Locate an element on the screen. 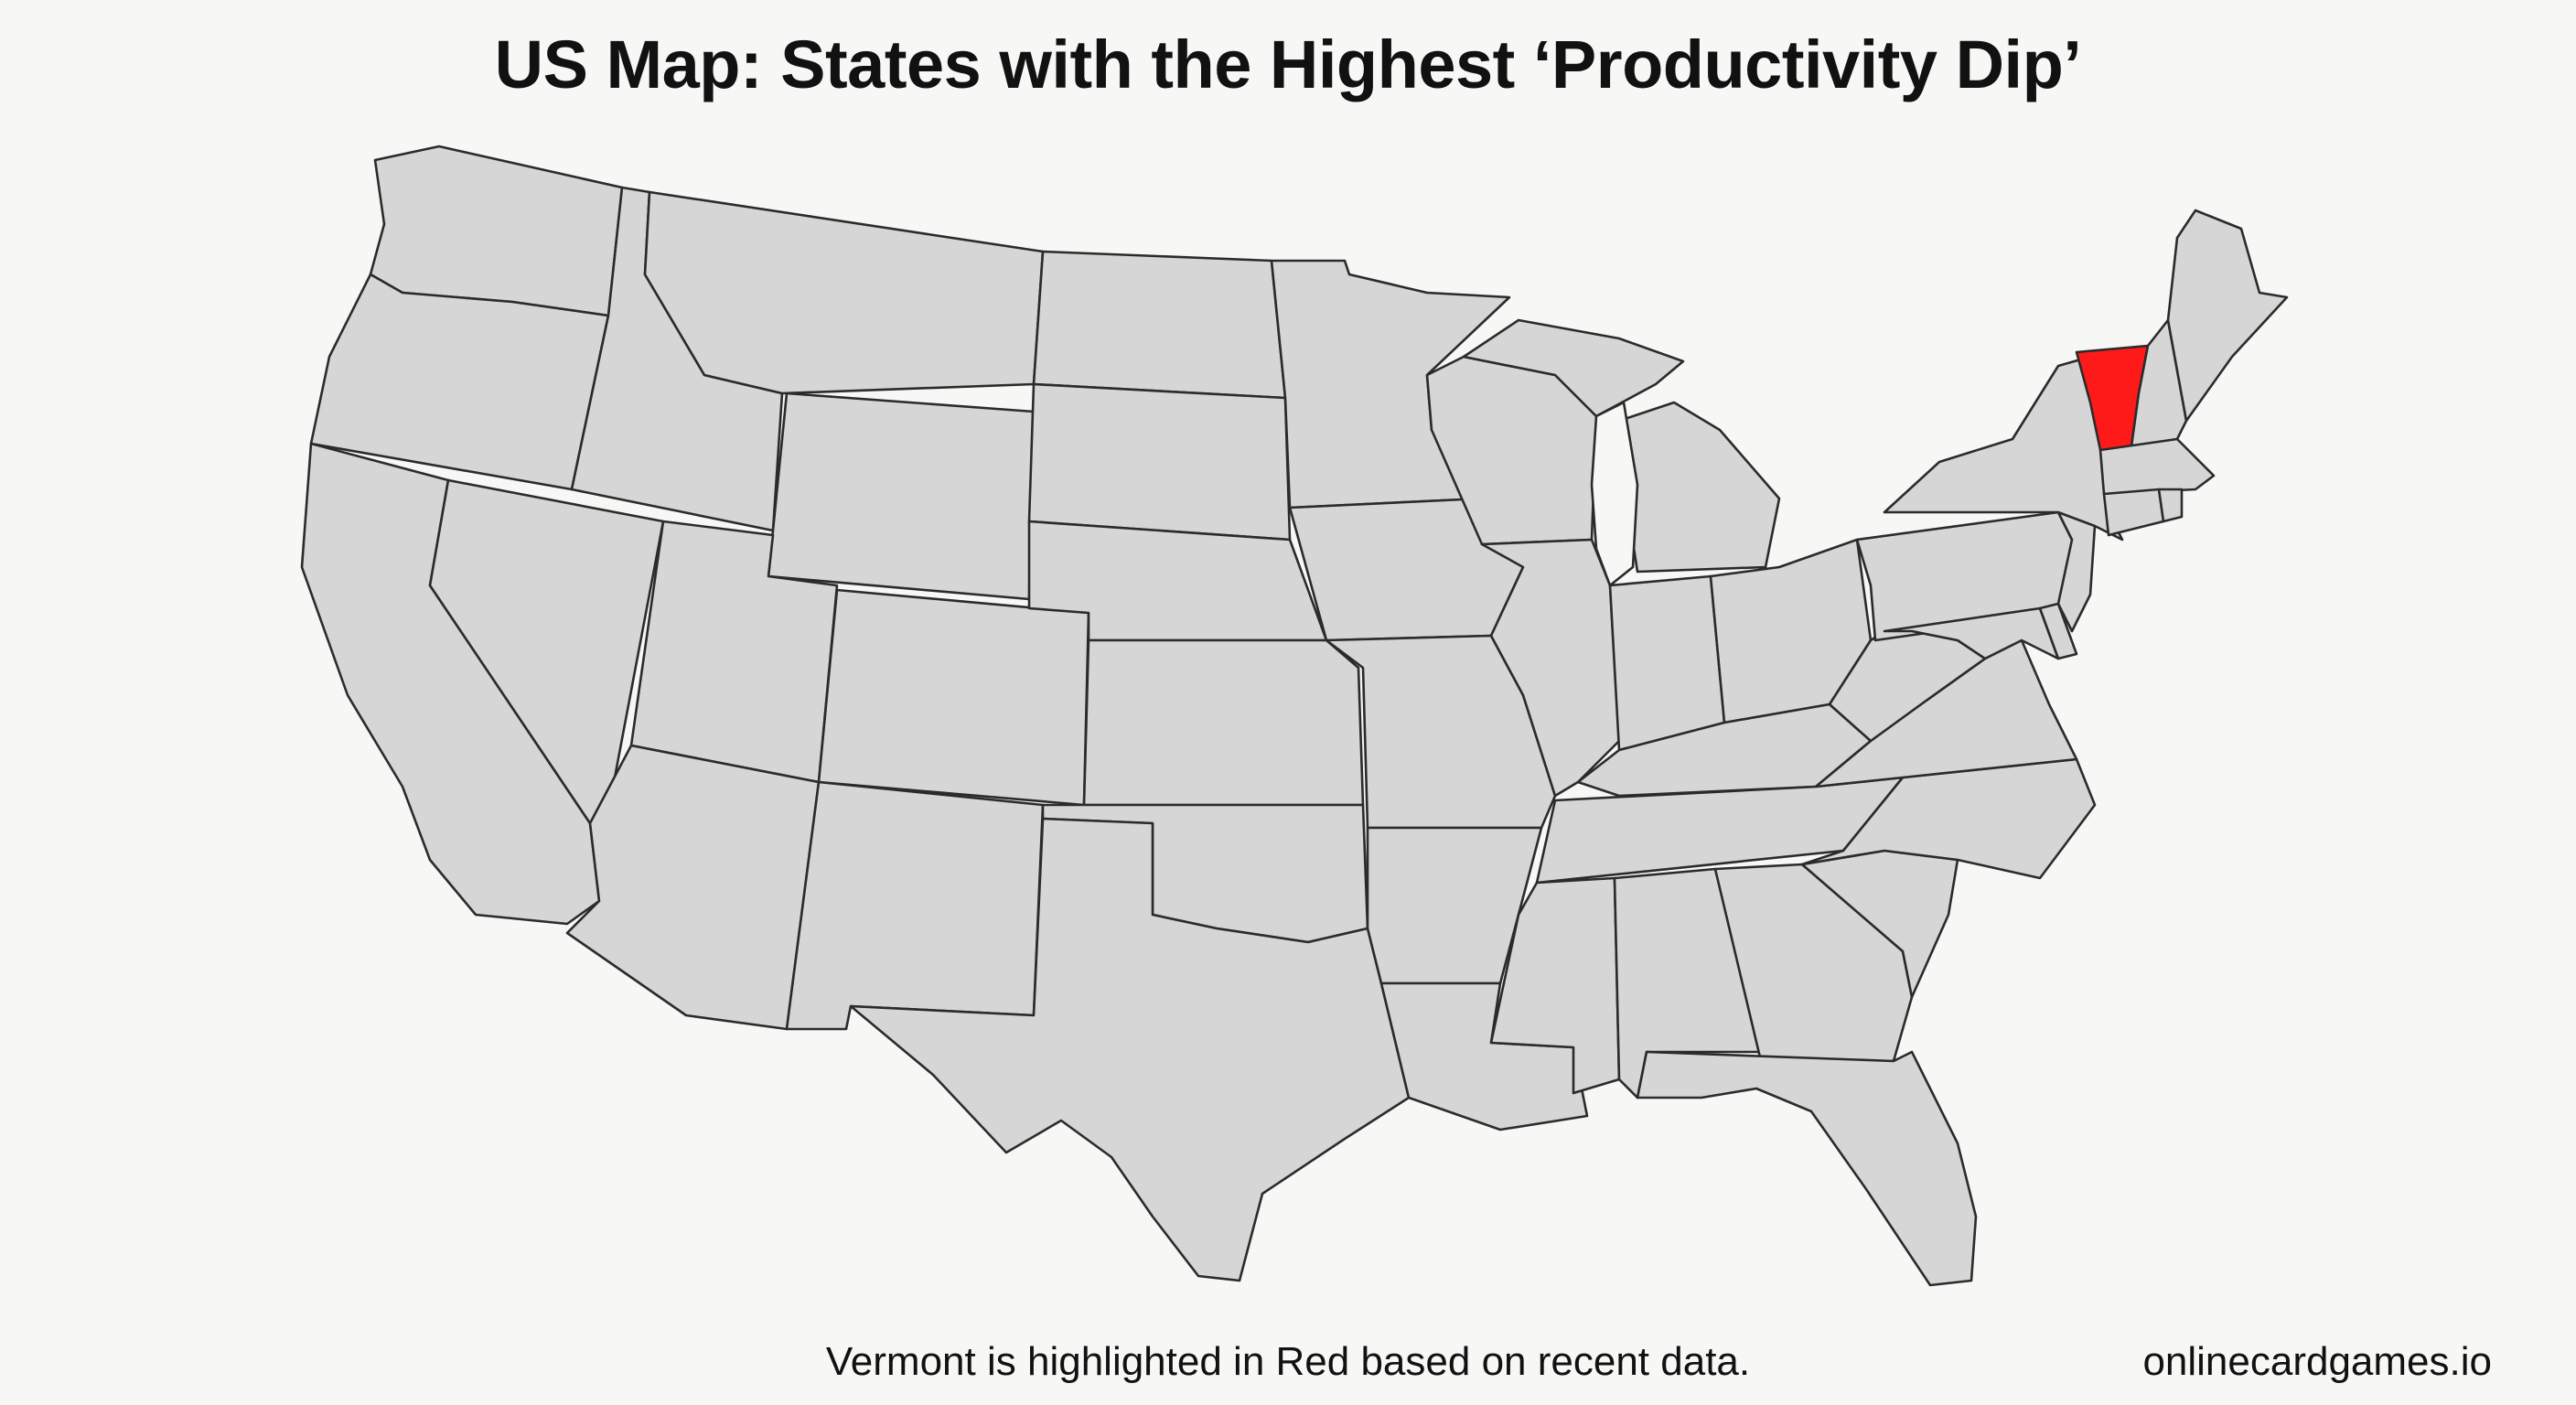 This screenshot has width=2576, height=1405. state-new-mexico is located at coordinates (915, 906).